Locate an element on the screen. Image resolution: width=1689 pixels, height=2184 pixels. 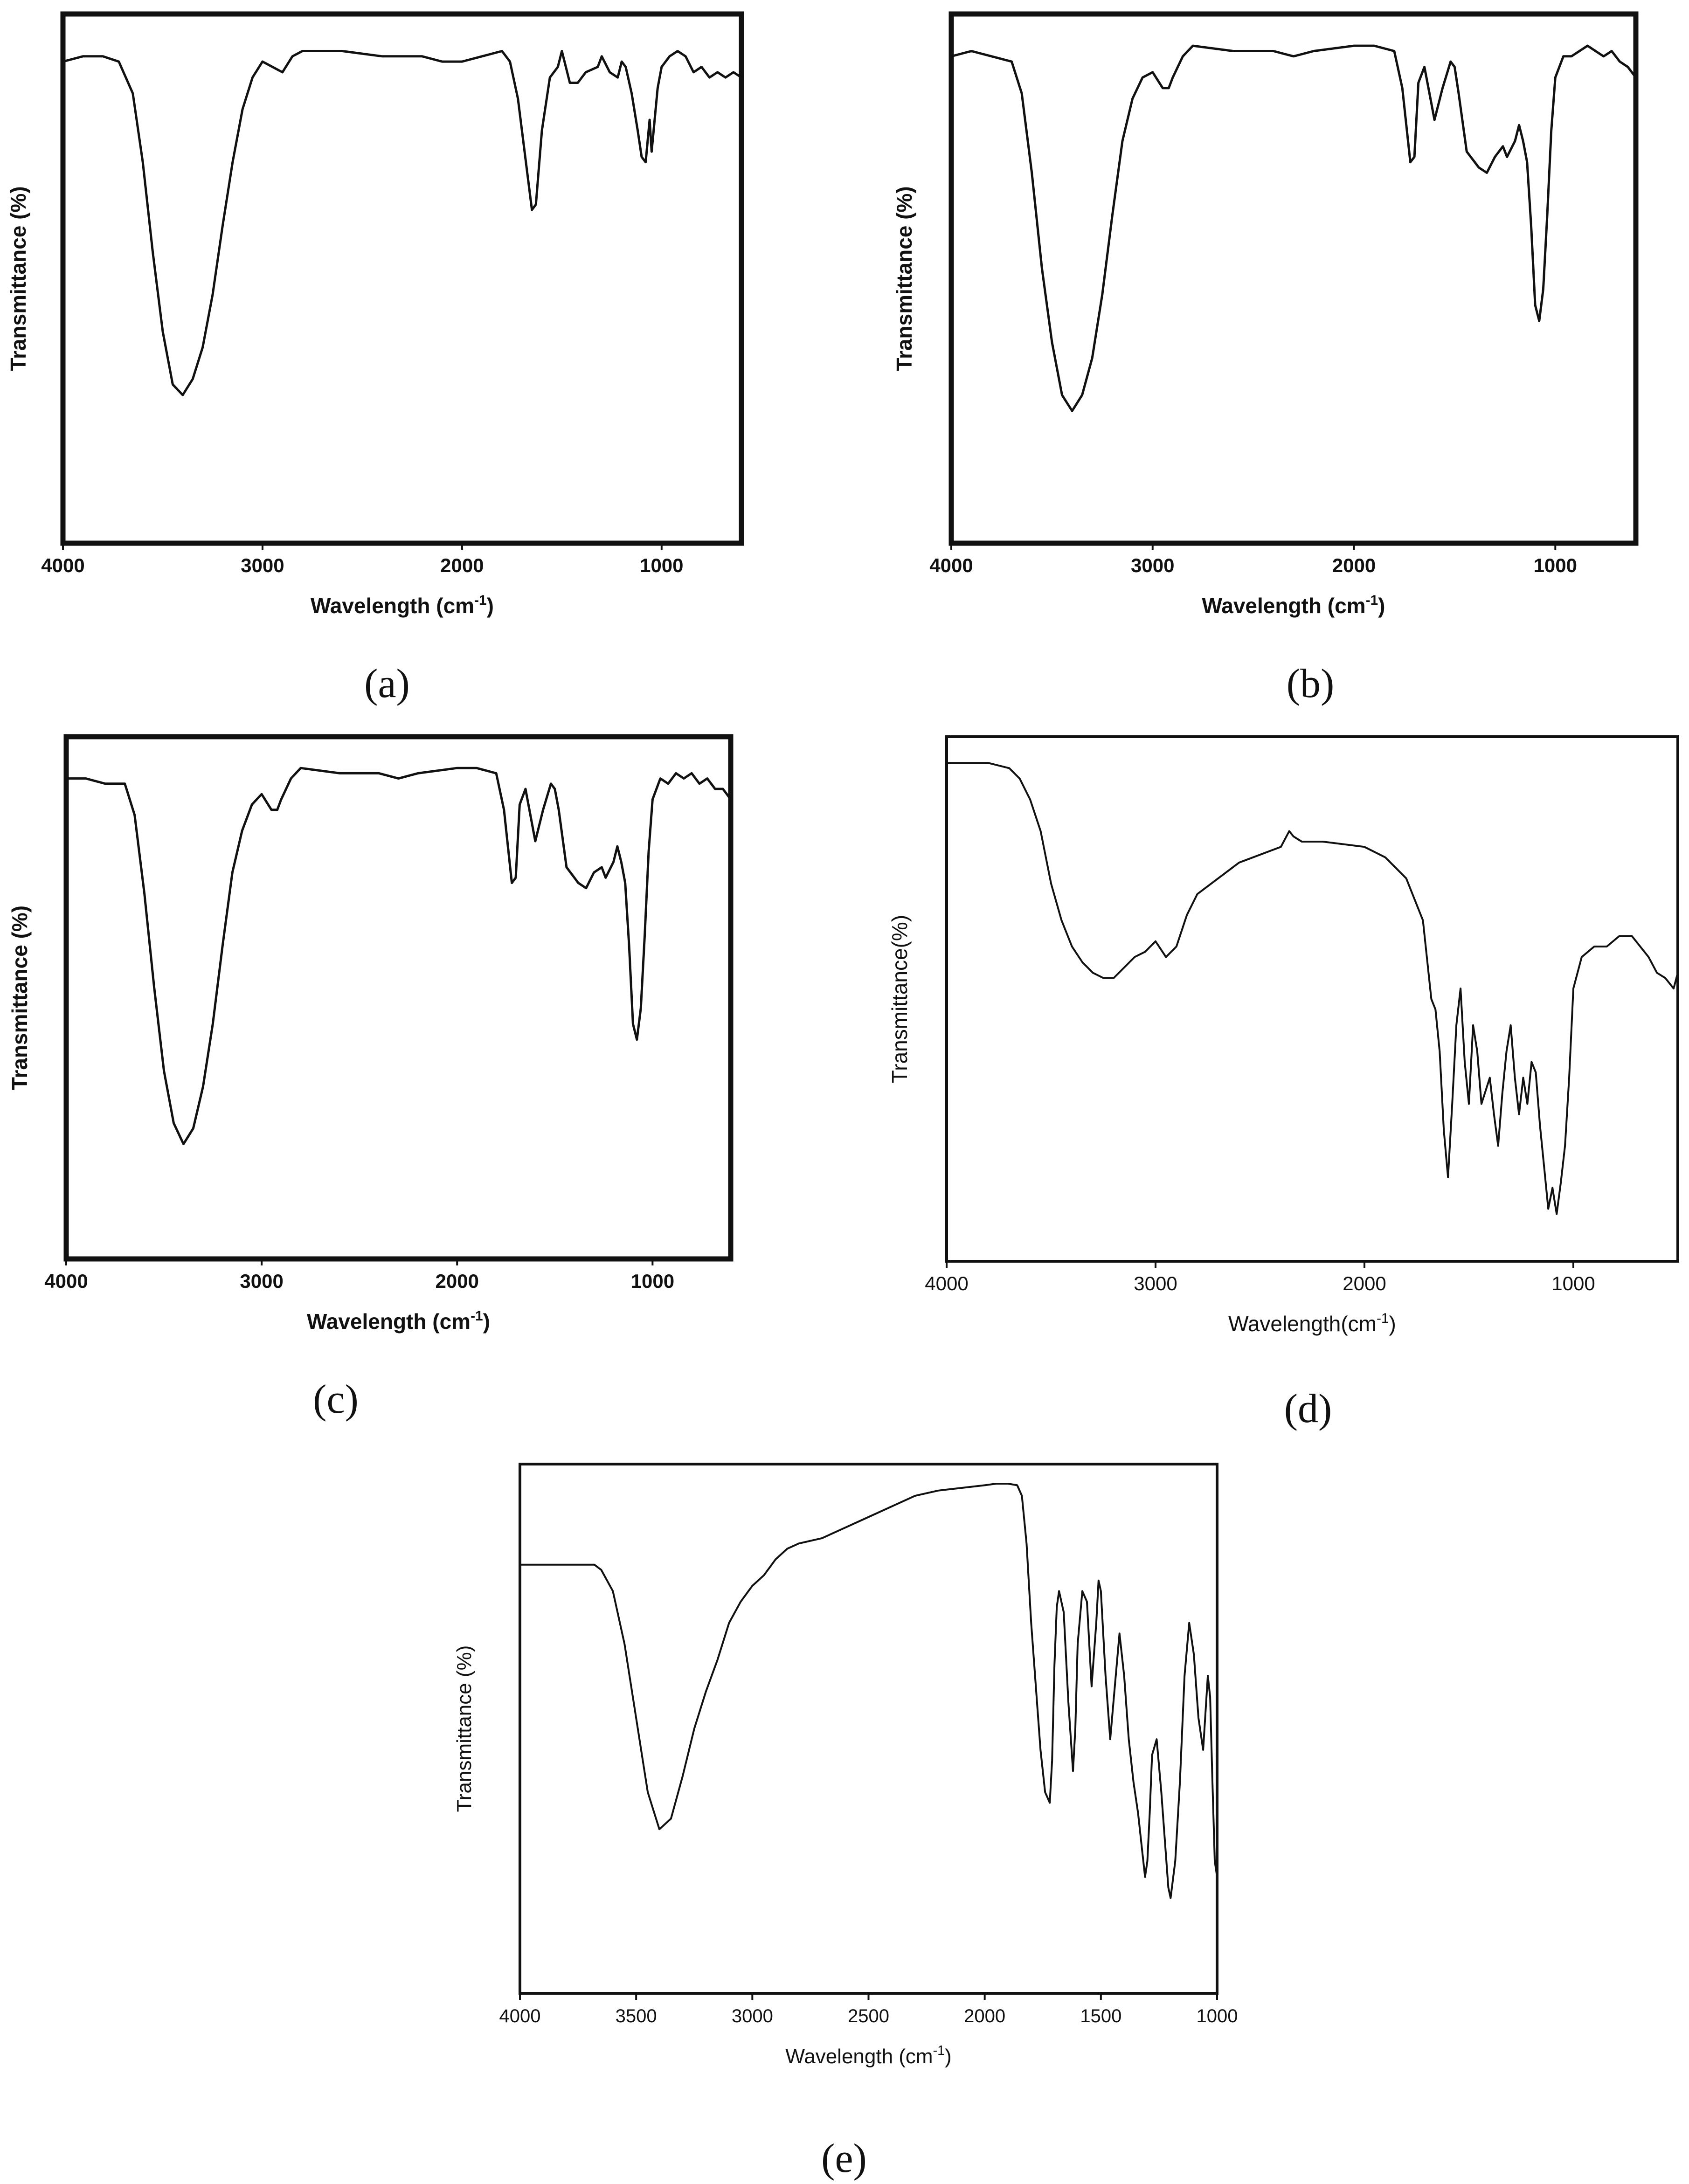
panel-label: (e) is located at coordinates (844, 2158).